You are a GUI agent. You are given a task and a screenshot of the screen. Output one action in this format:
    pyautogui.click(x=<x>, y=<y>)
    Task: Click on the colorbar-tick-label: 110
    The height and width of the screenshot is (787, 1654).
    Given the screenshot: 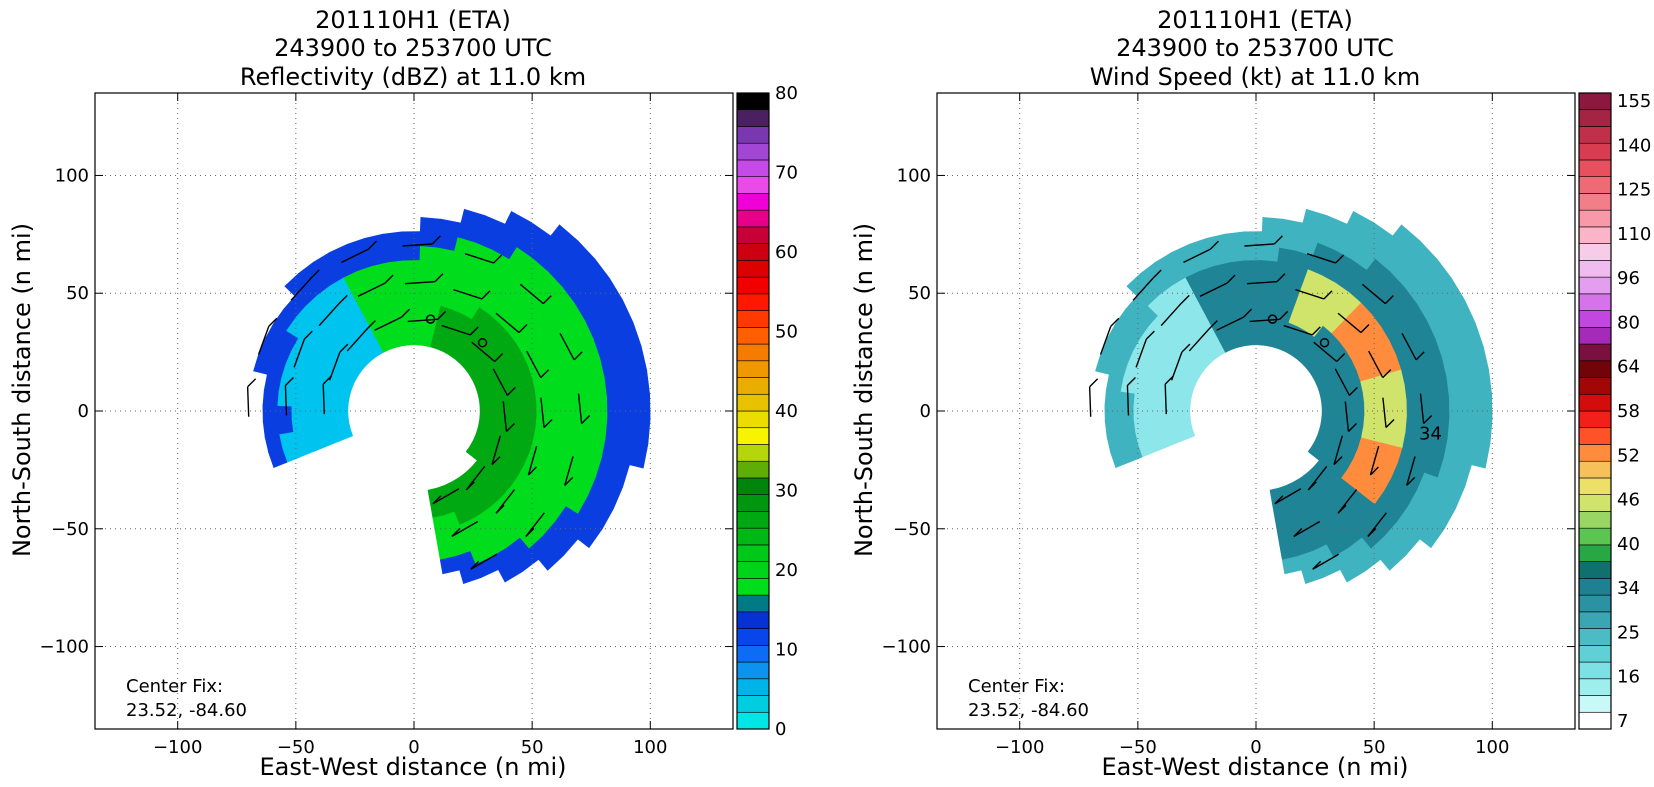 What is the action you would take?
    pyautogui.click(x=1634, y=234)
    